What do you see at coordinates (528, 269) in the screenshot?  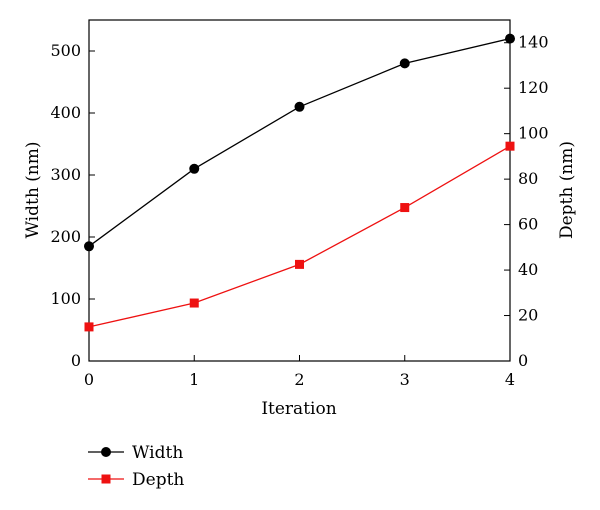 I see `y2-tick-label: 40` at bounding box center [528, 269].